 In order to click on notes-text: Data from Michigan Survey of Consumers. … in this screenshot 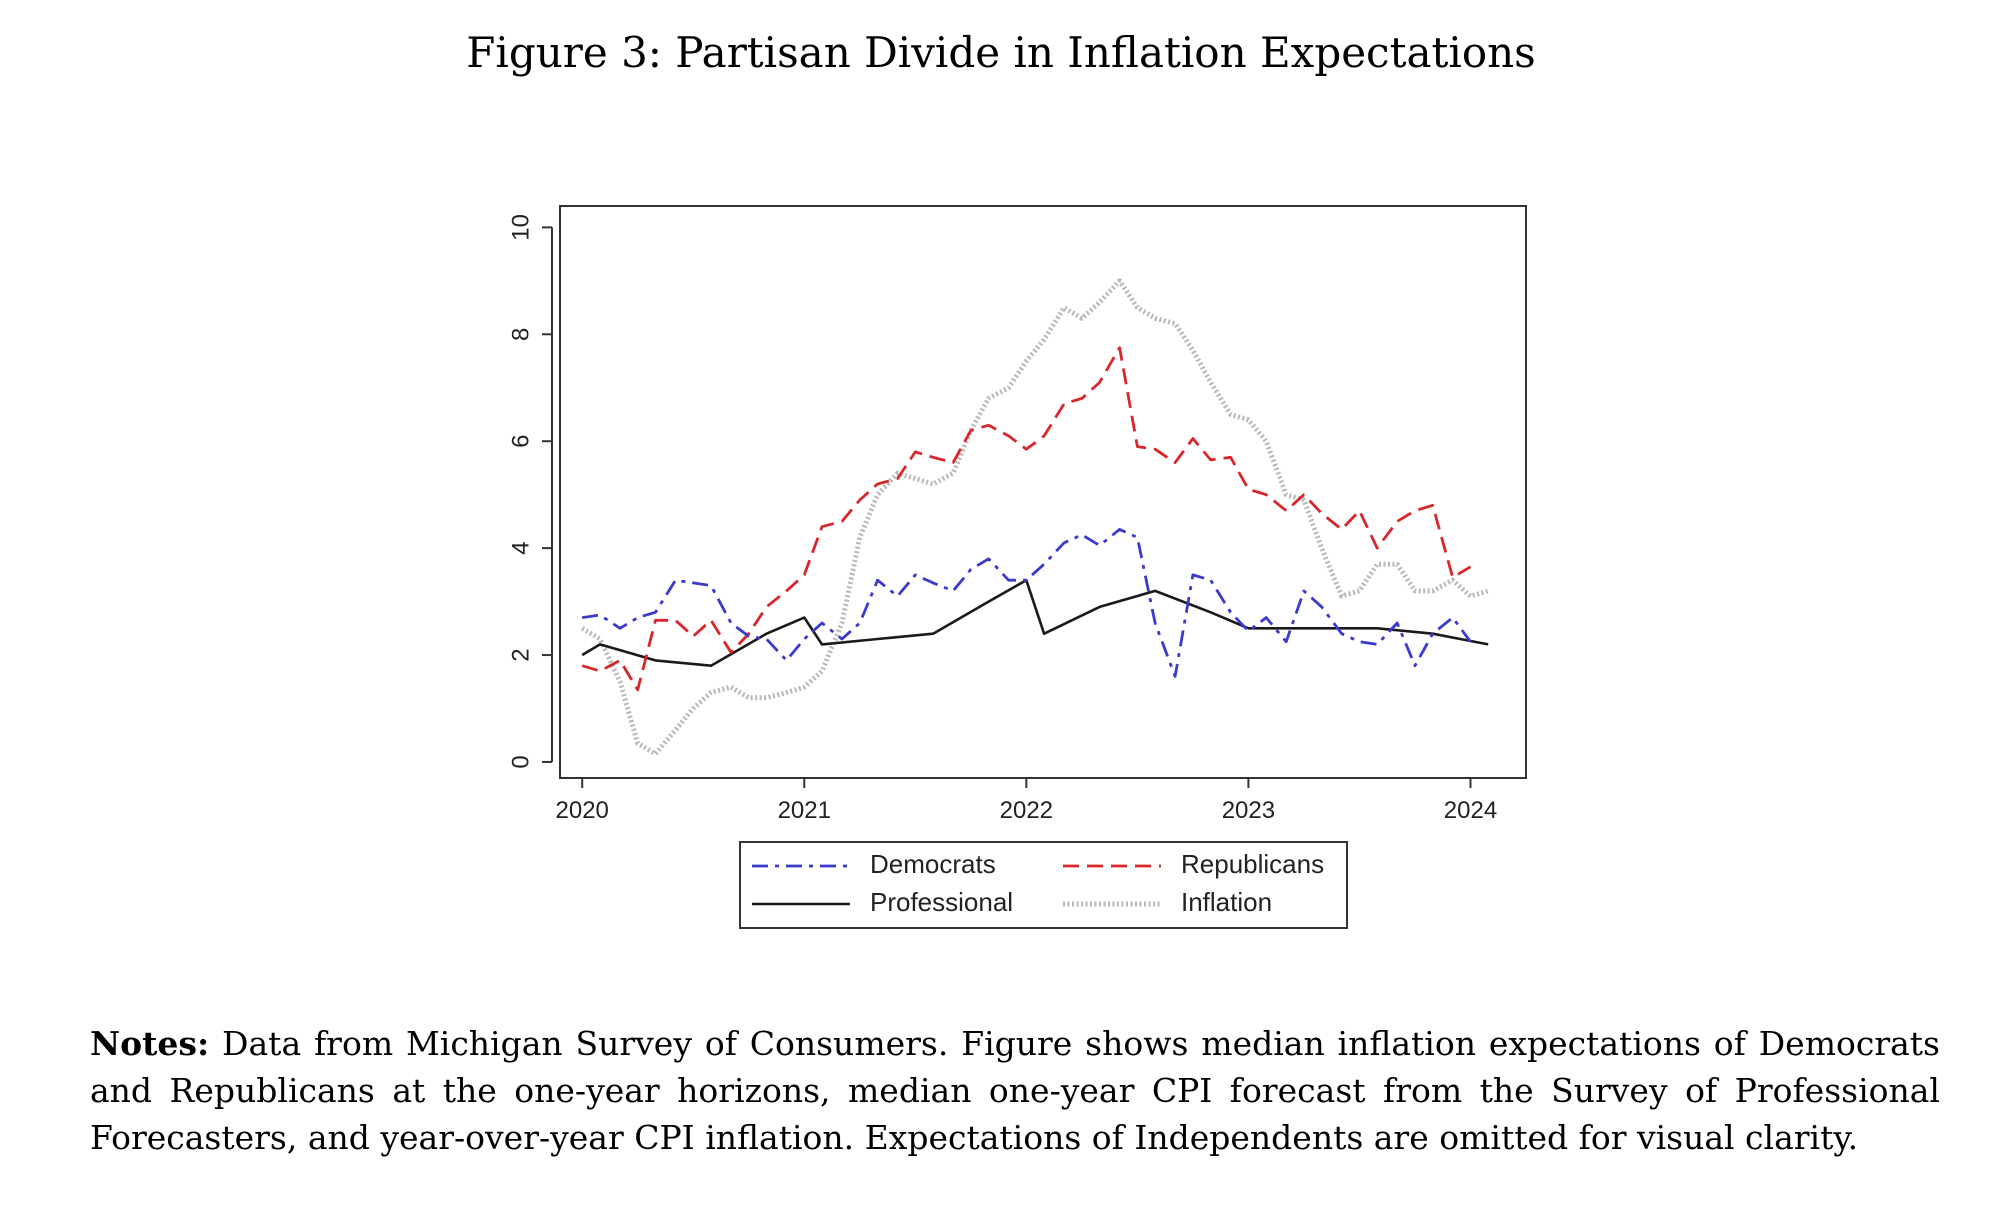, I will do `click(1015, 1090)`.